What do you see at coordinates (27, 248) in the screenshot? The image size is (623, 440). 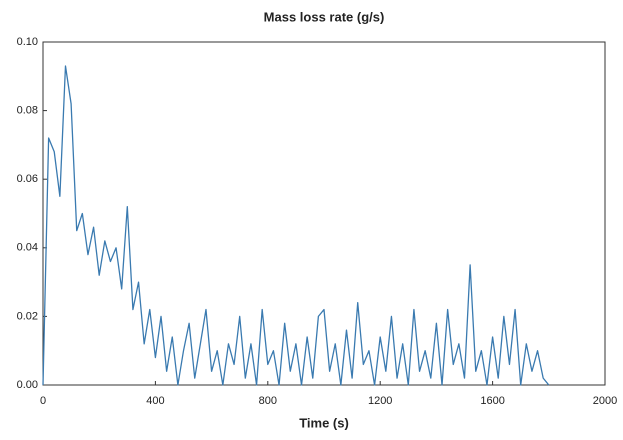 I see `y-tick-label: 0.04` at bounding box center [27, 248].